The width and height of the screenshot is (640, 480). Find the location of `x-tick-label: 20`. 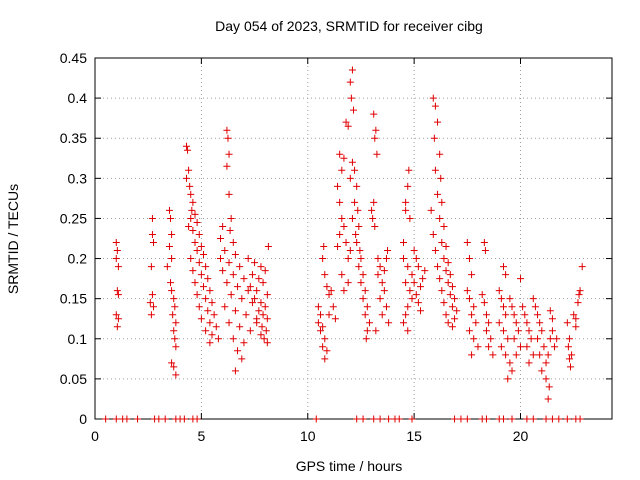

x-tick-label: 20 is located at coordinates (521, 436).